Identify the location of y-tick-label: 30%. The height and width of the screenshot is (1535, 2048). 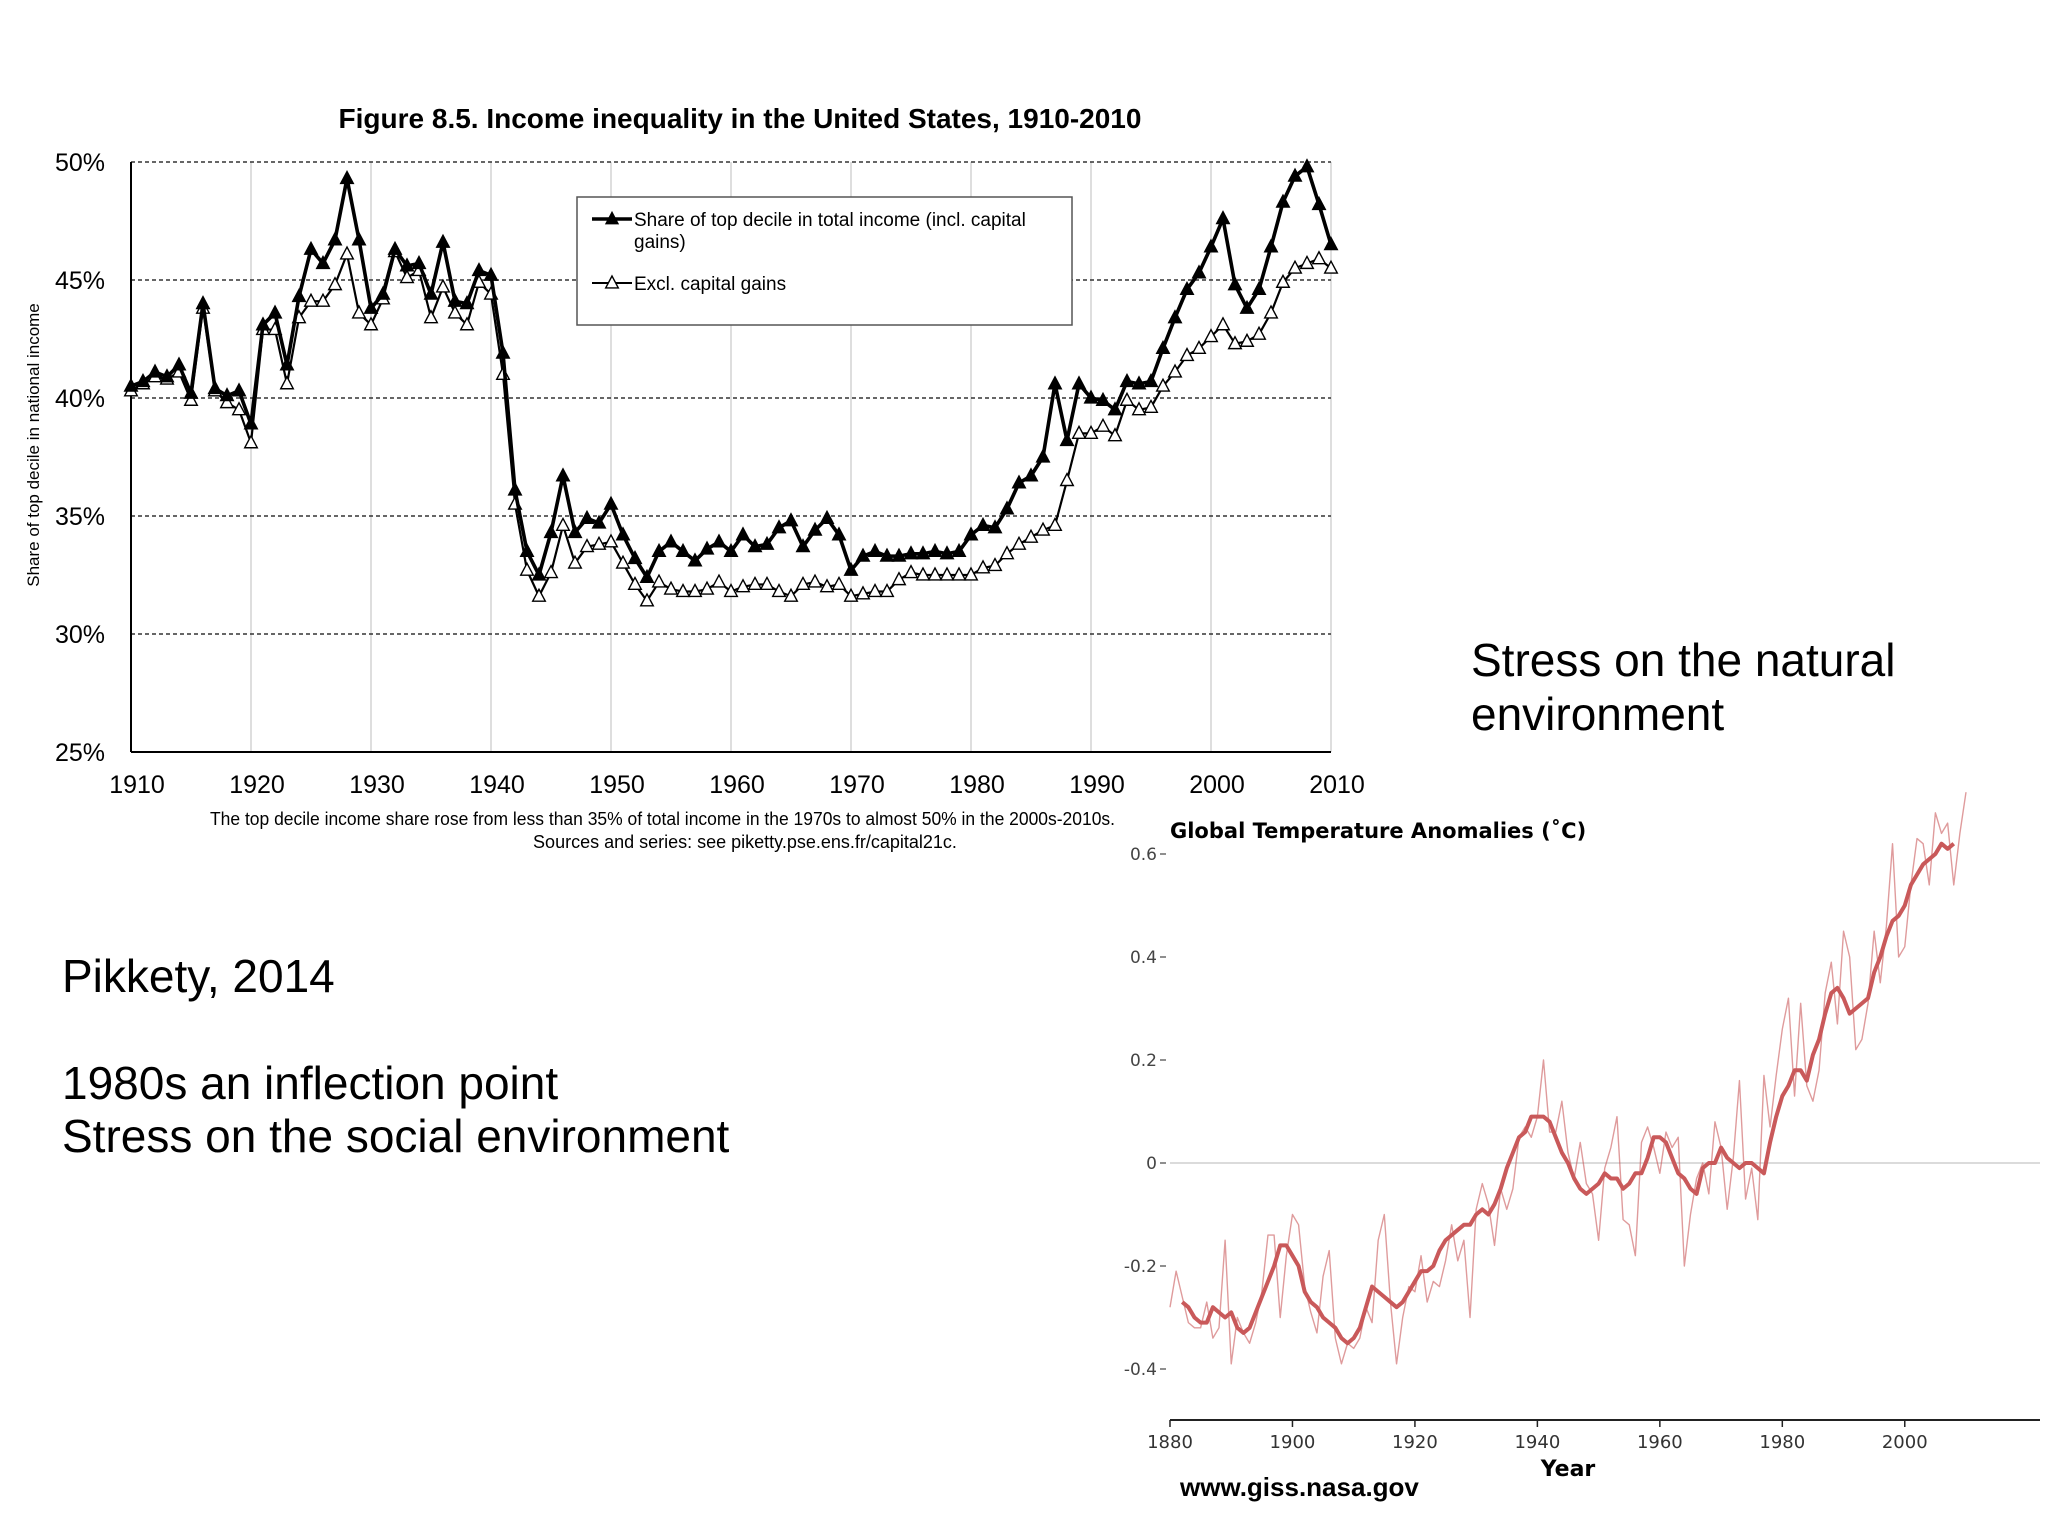
(80, 635).